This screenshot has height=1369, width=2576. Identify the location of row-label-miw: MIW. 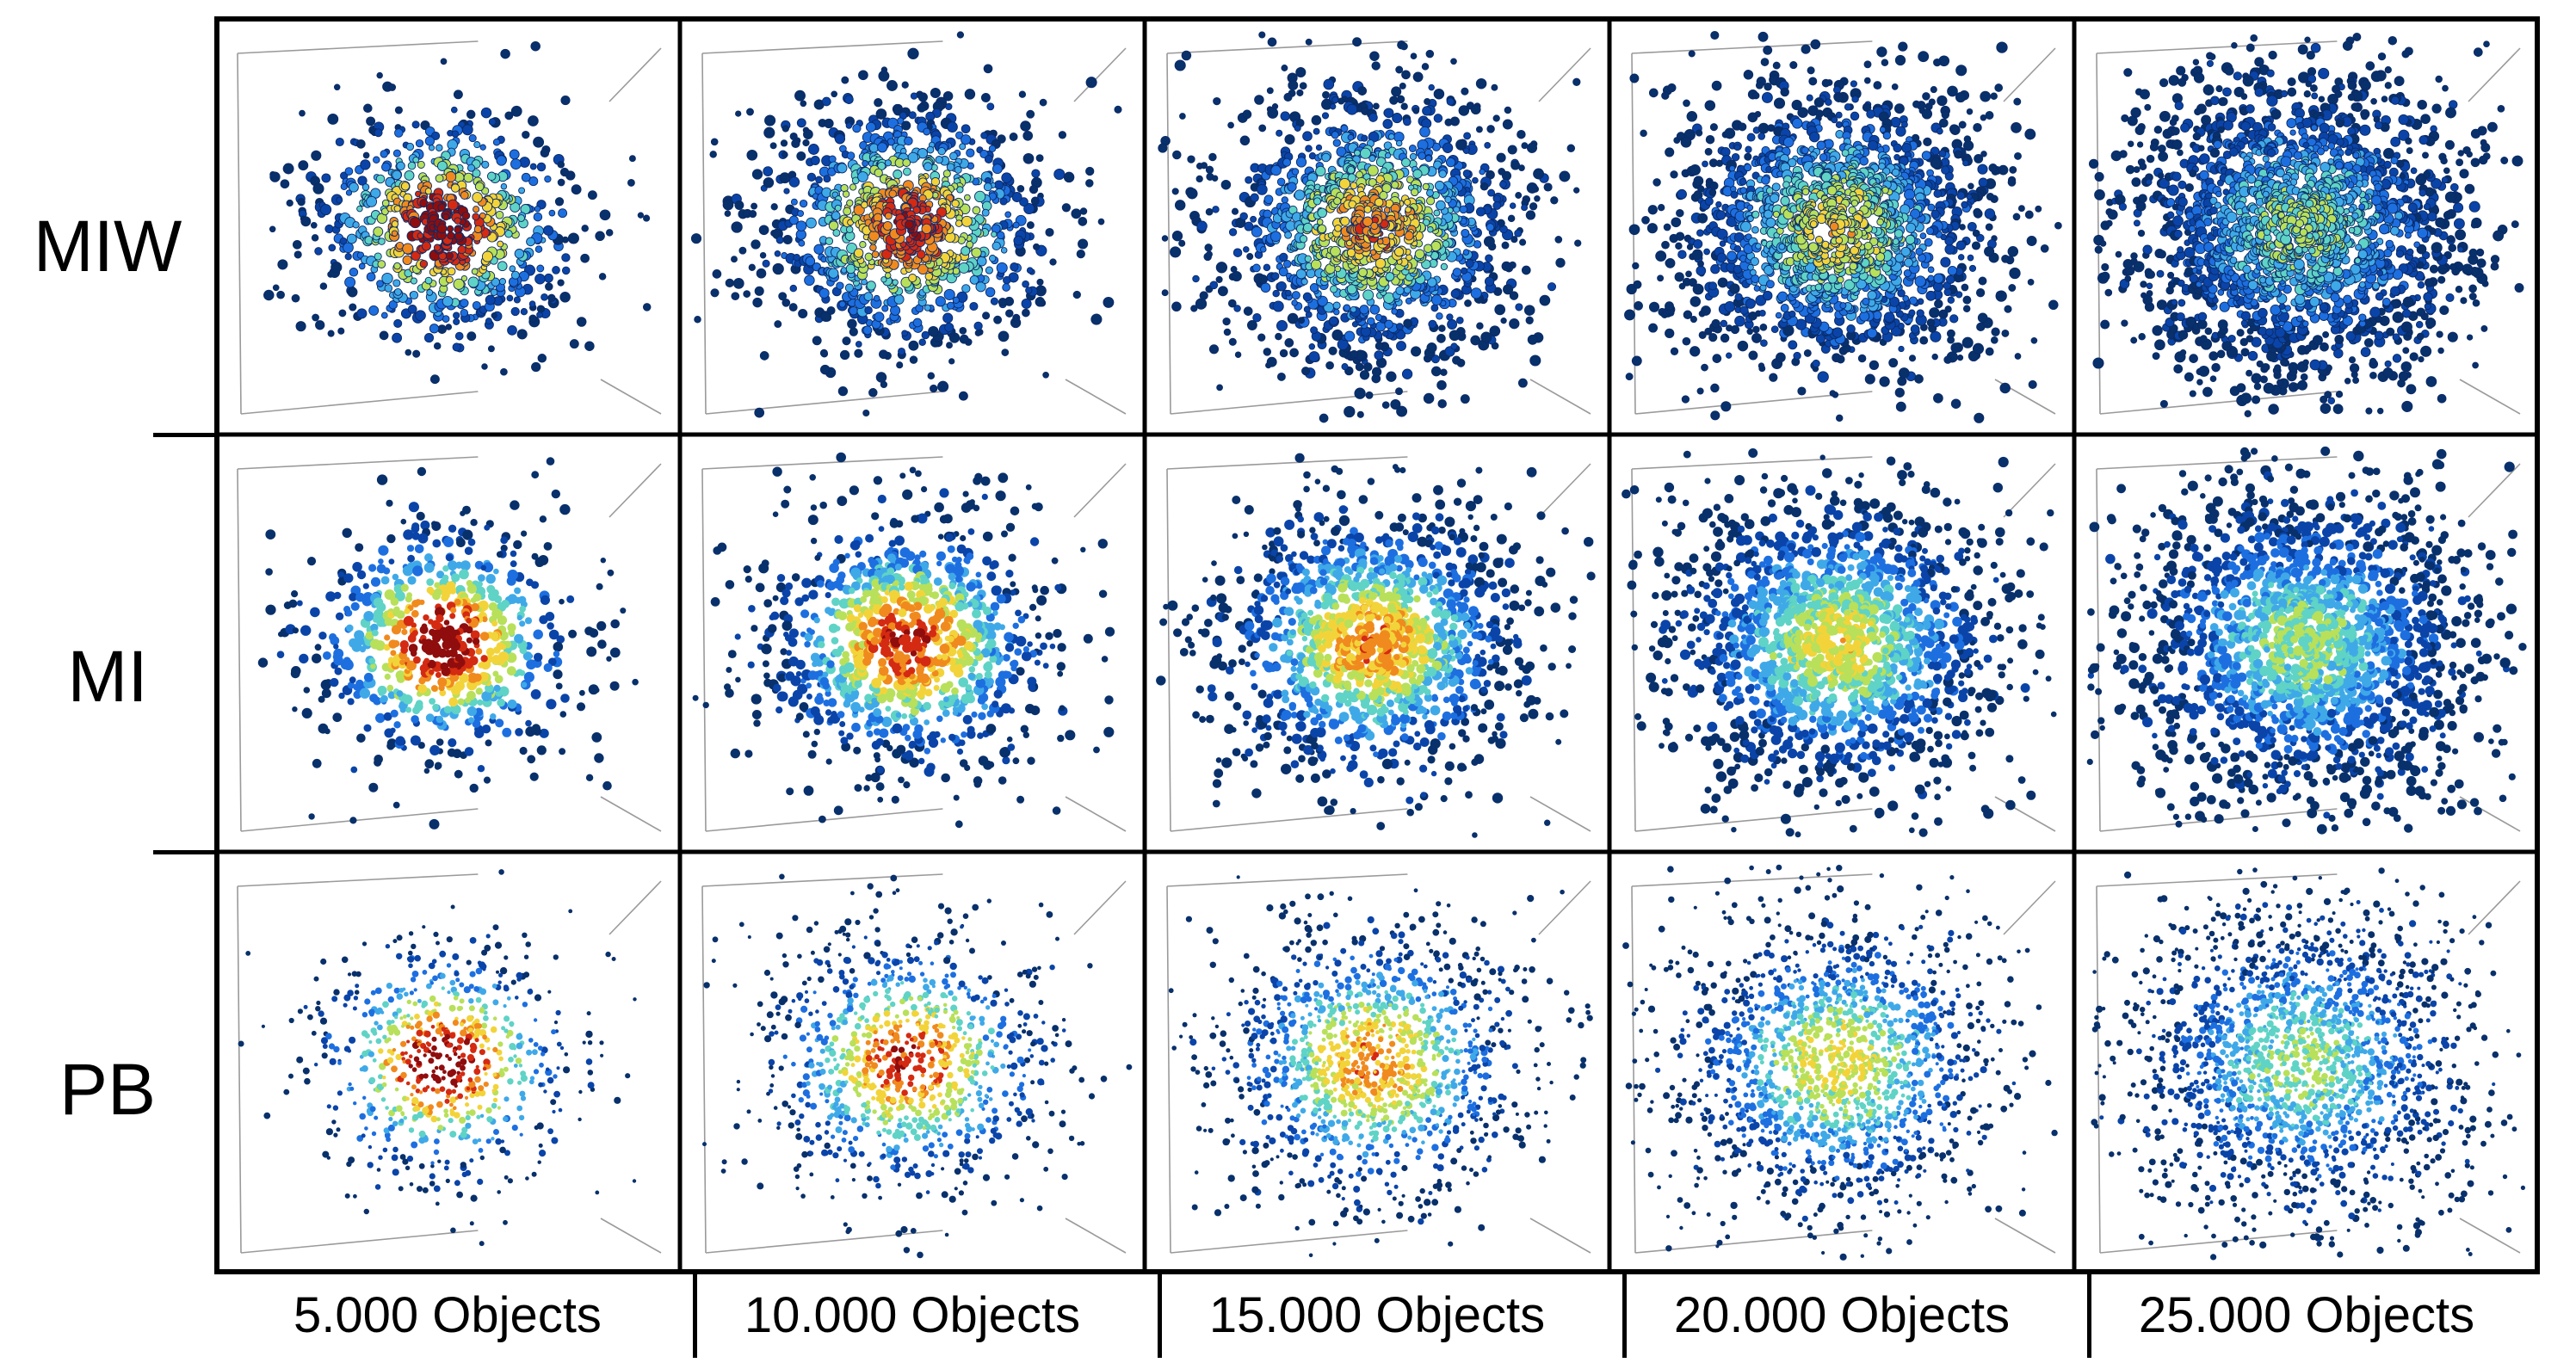
(107, 246).